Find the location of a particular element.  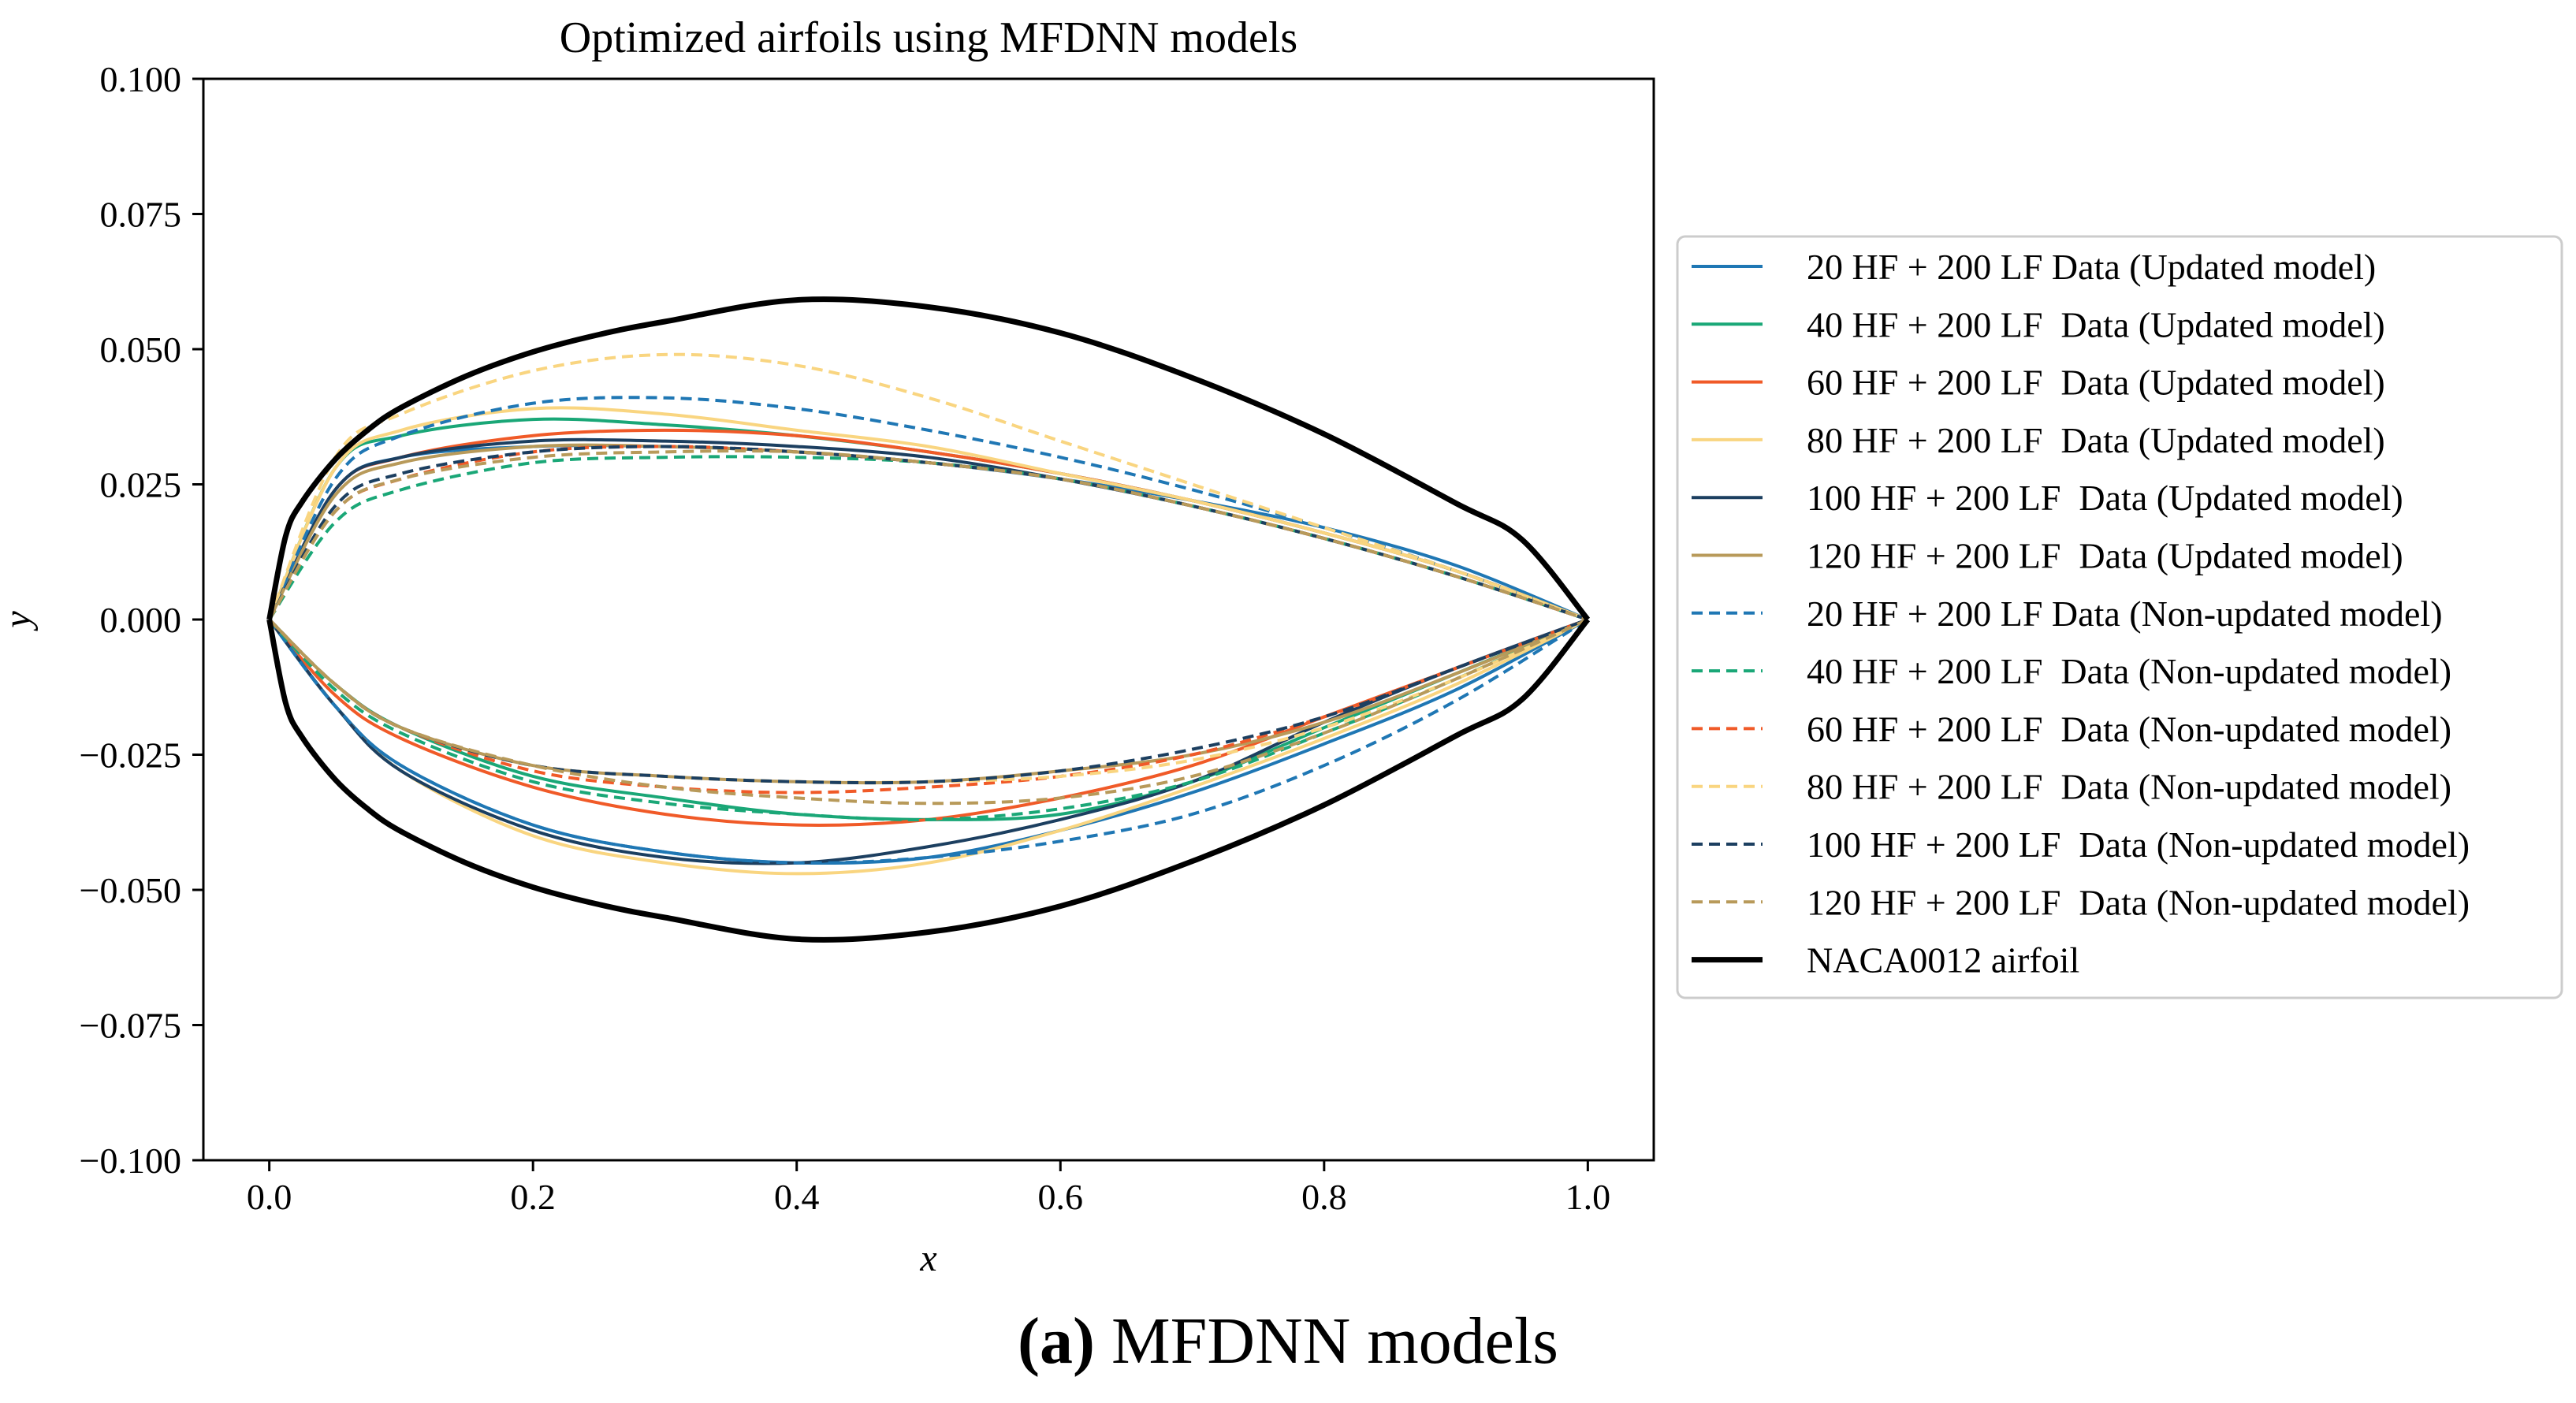

series-12-upper-surface is located at coordinates (927, 535).